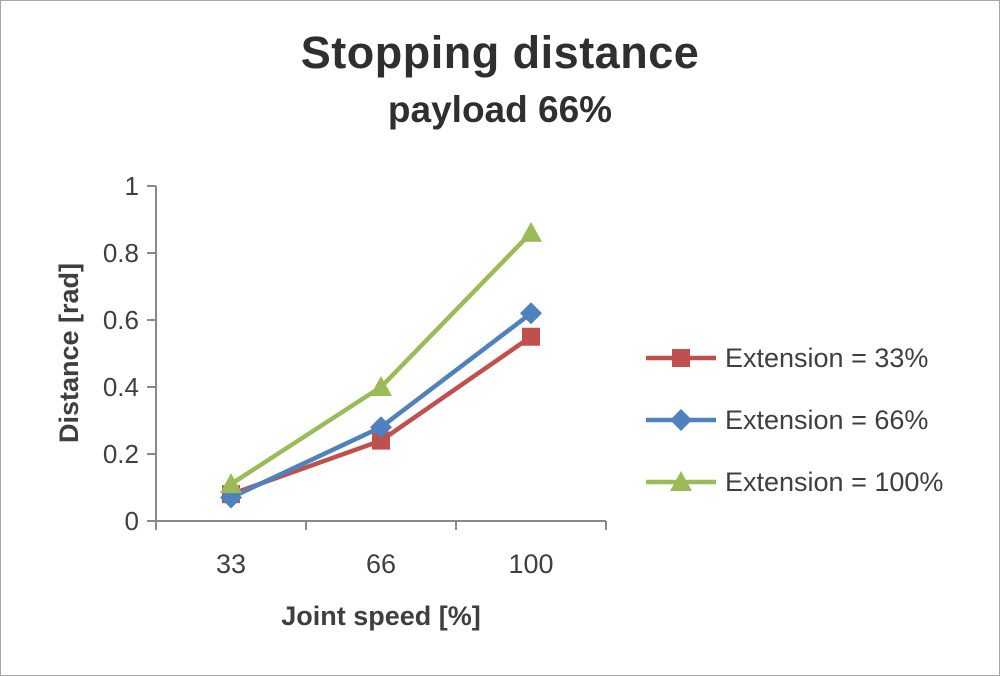 This screenshot has height=676, width=1000. Describe the element at coordinates (381, 564) in the screenshot. I see `x-tick-label: 66` at that location.